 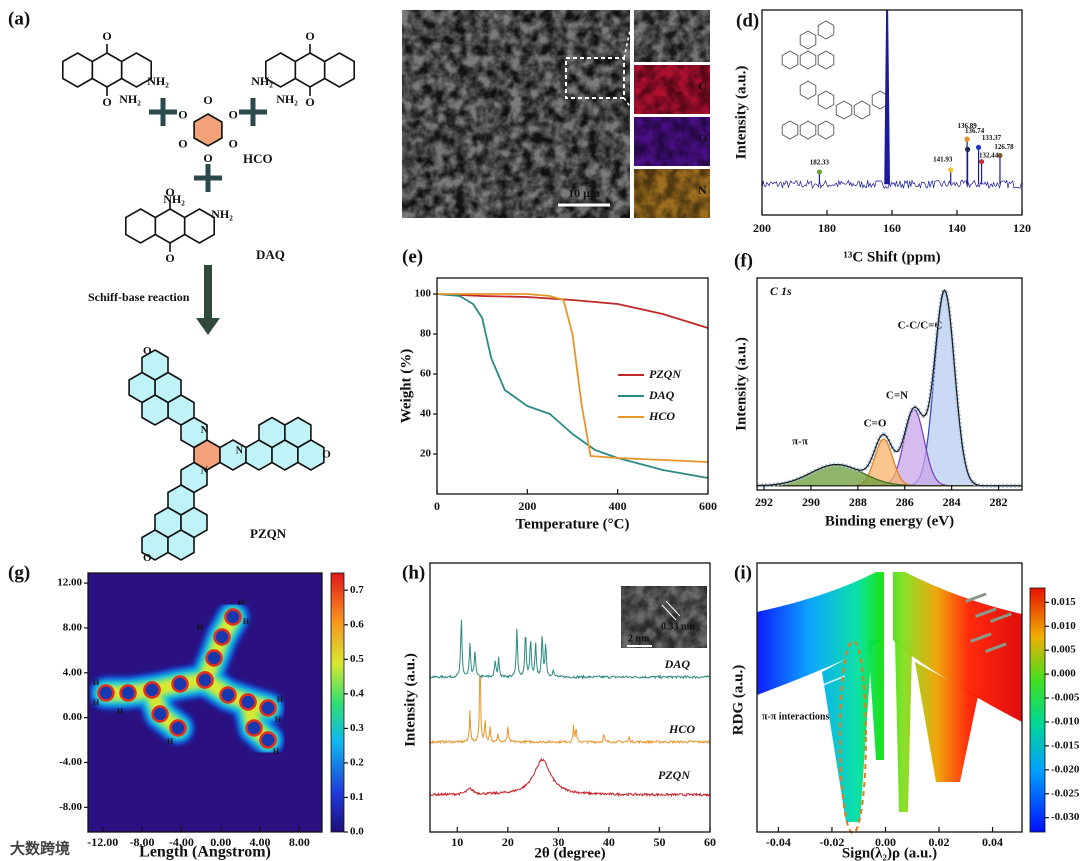 What do you see at coordinates (357, 659) in the screenshot?
I see `y-tick-label: 0.5` at bounding box center [357, 659].